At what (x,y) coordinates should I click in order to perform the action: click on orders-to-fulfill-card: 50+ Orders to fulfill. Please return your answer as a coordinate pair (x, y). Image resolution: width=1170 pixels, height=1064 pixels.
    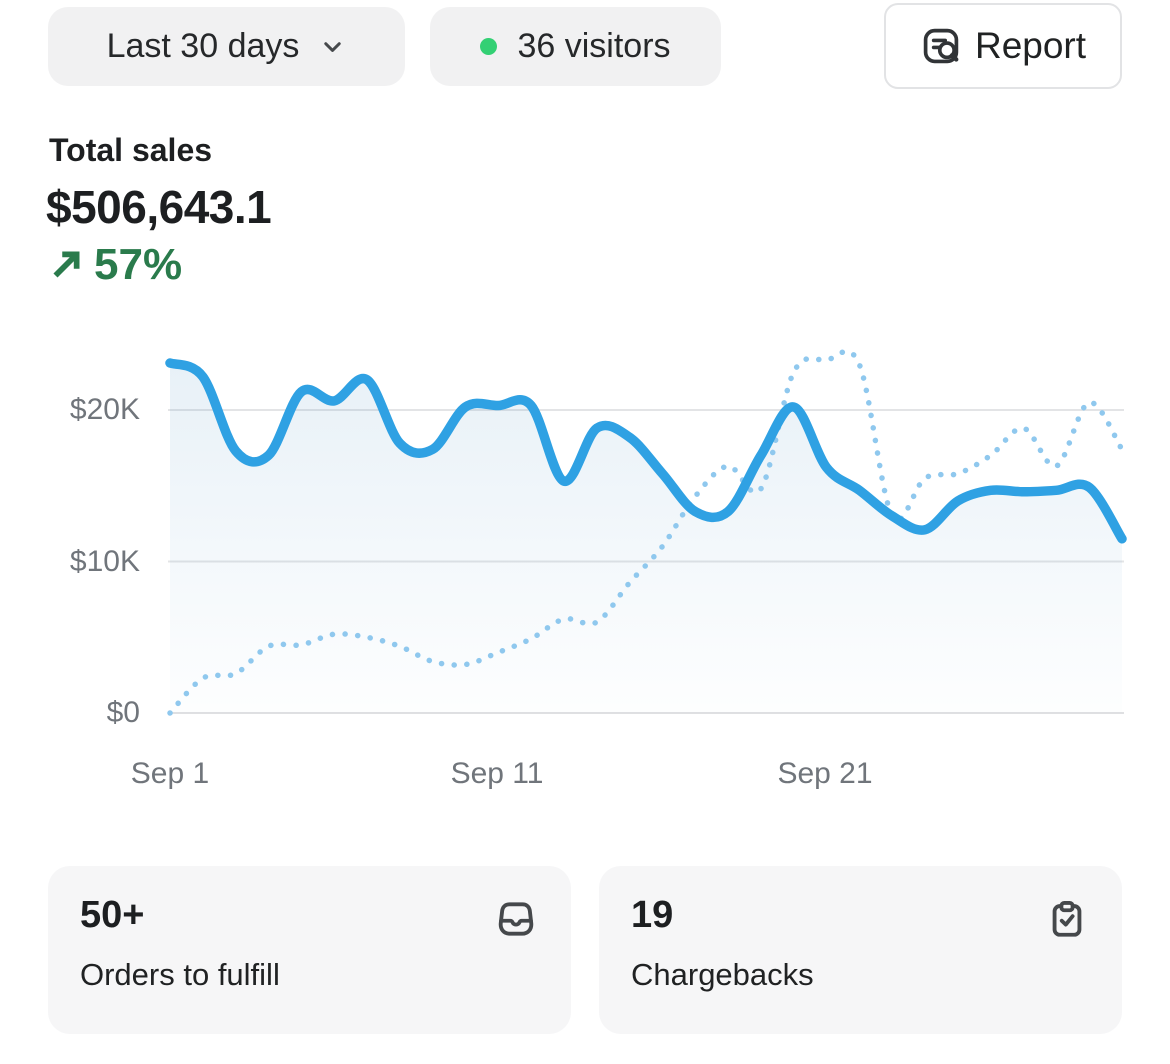
    Looking at the image, I should click on (309, 950).